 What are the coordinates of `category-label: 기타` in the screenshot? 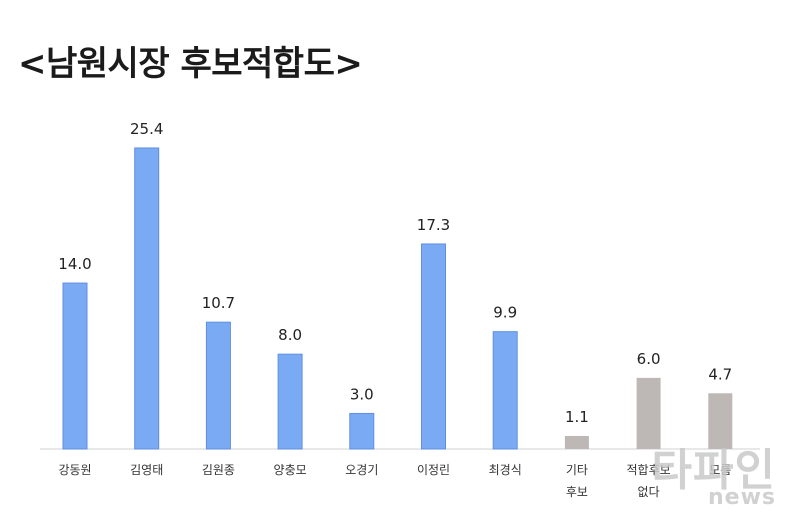 It's located at (577, 470).